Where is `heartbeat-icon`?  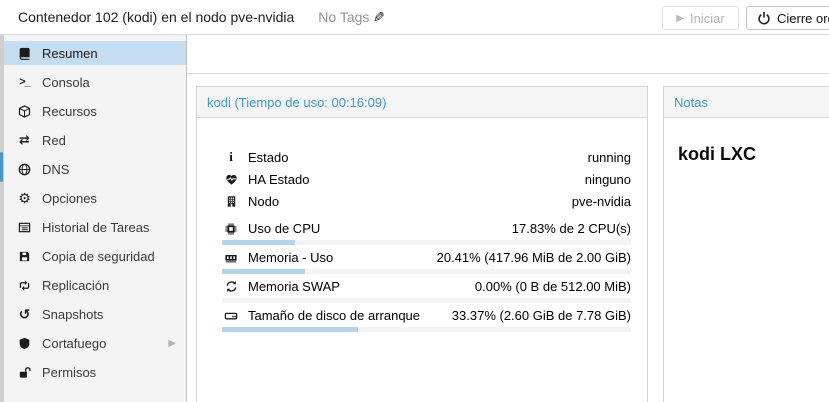 heartbeat-icon is located at coordinates (231, 179).